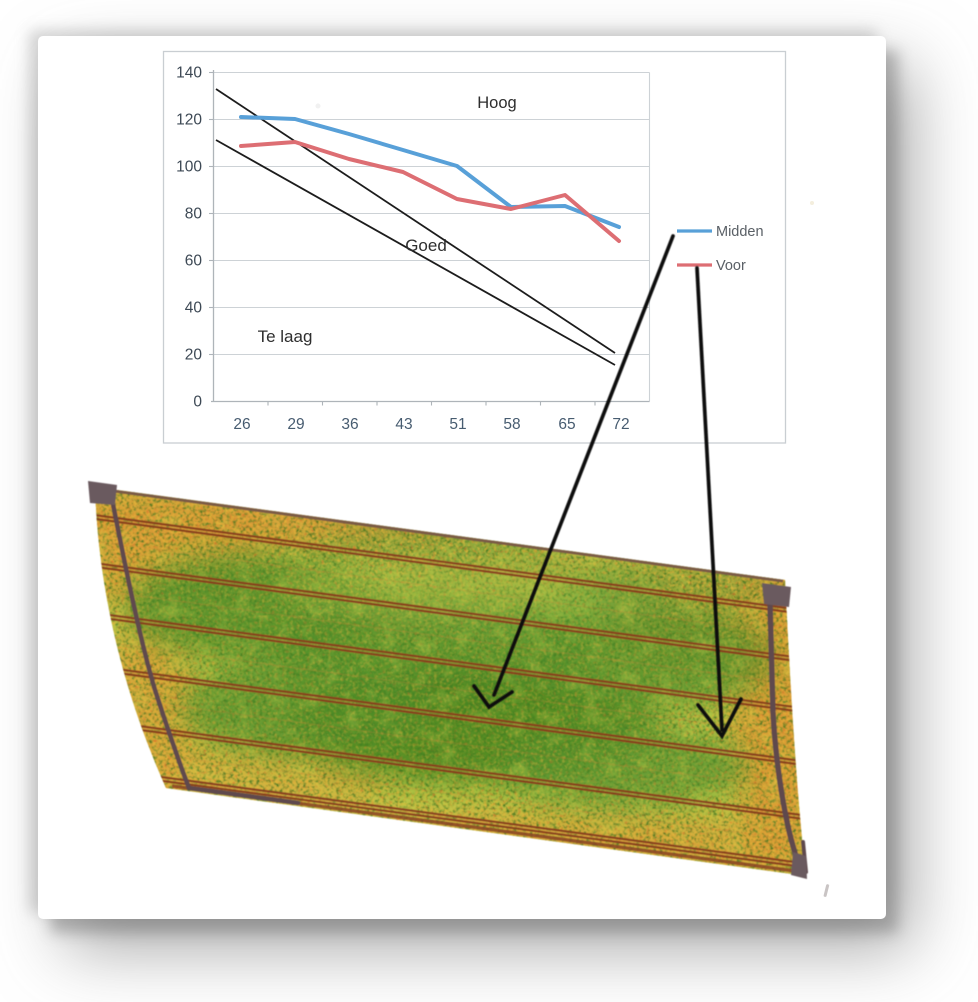  What do you see at coordinates (241, 424) in the screenshot?
I see `svg-text: 26` at bounding box center [241, 424].